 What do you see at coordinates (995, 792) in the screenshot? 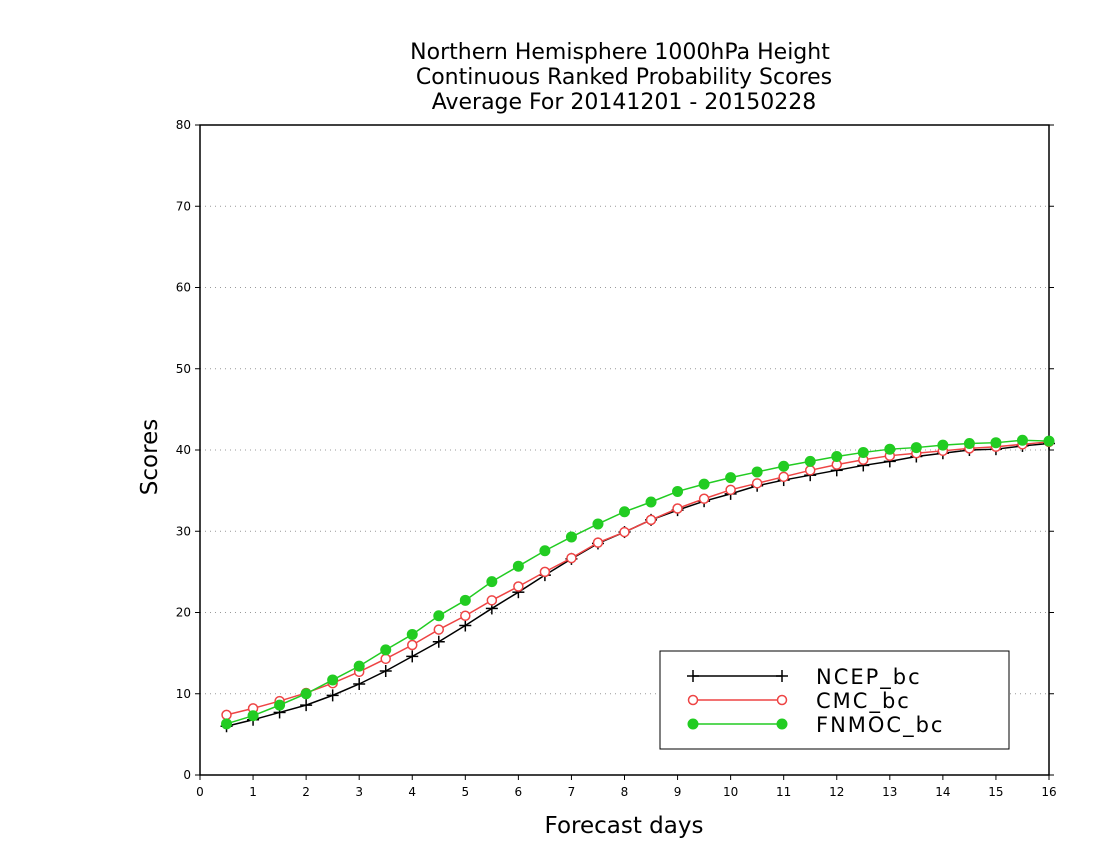
I see `x-tick-label: 15` at bounding box center [995, 792].